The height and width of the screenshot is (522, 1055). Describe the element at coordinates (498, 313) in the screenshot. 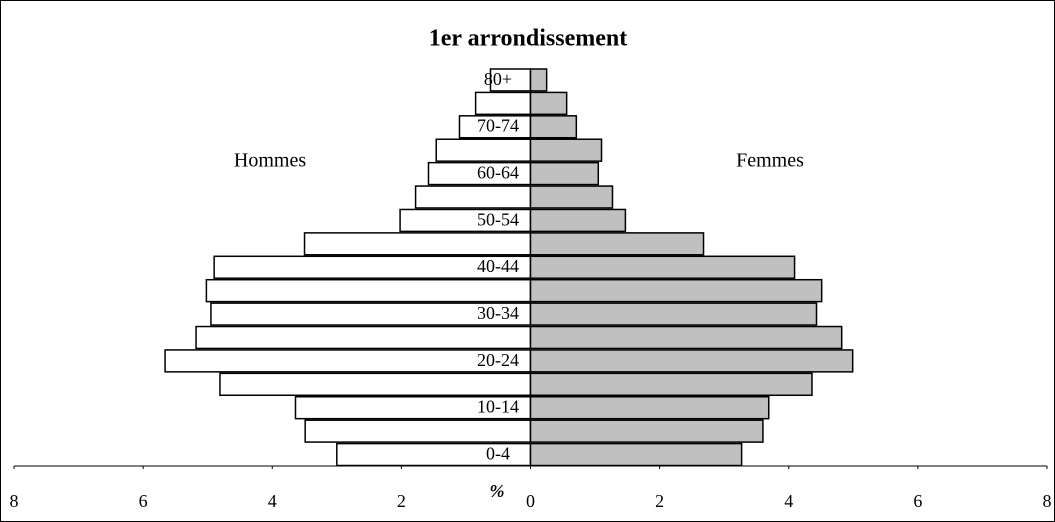

I see `category-label: 30-34` at that location.